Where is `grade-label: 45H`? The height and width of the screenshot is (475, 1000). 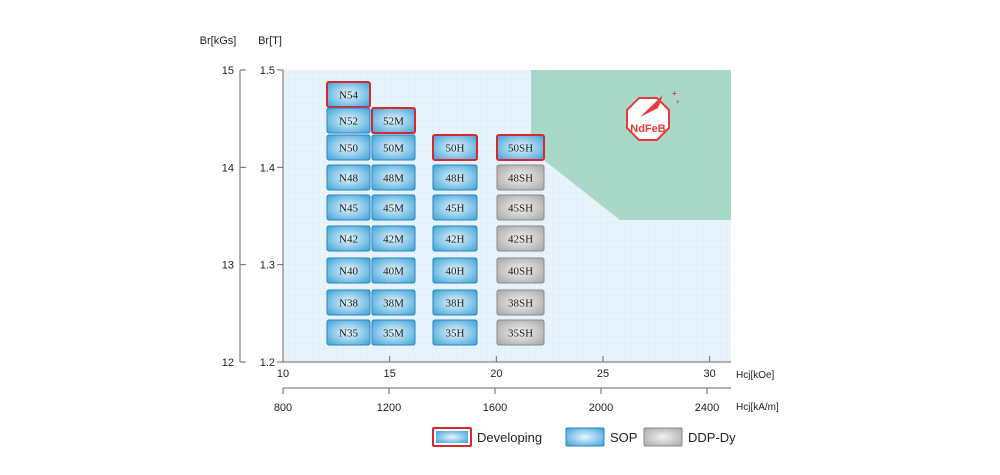
grade-label: 45H is located at coordinates (455, 209).